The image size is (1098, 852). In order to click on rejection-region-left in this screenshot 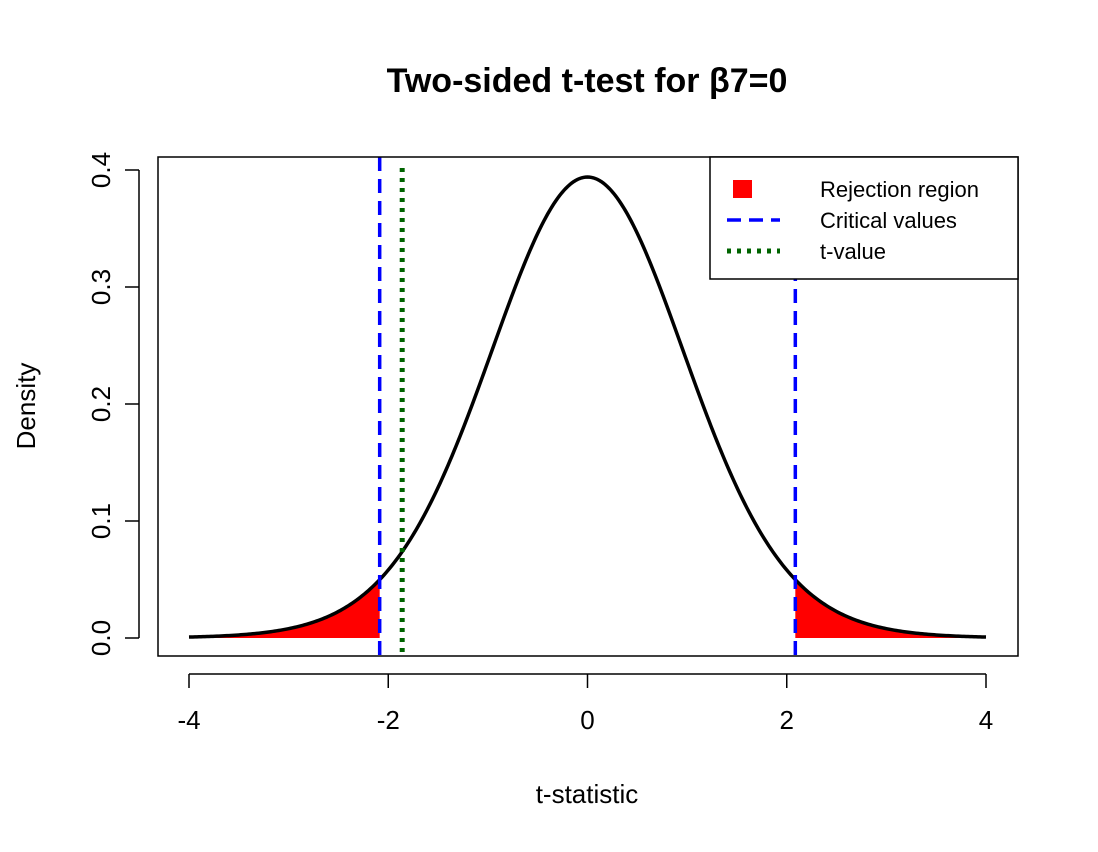, I will do `click(284, 608)`.